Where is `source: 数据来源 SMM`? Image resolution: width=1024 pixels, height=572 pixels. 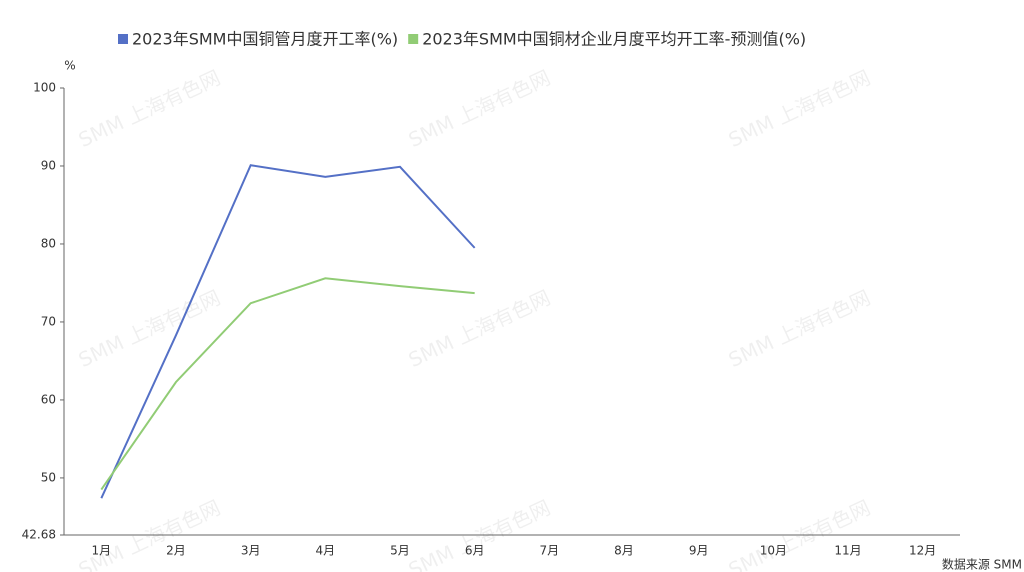 source: 数据来源 SMM is located at coordinates (982, 564).